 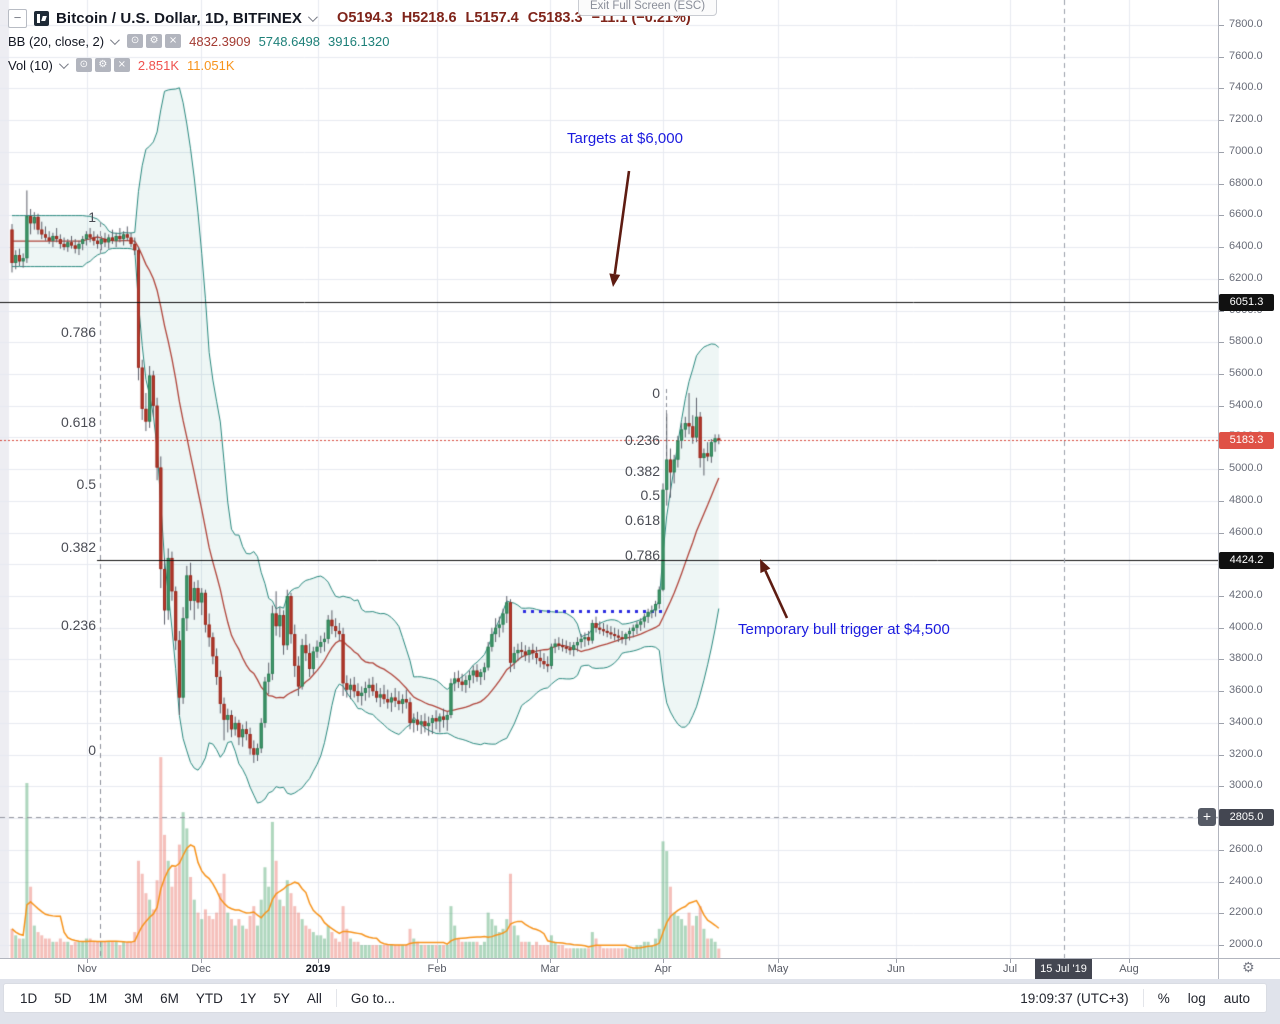 What do you see at coordinates (248, 998) in the screenshot?
I see `range-button-1y: 1Y` at bounding box center [248, 998].